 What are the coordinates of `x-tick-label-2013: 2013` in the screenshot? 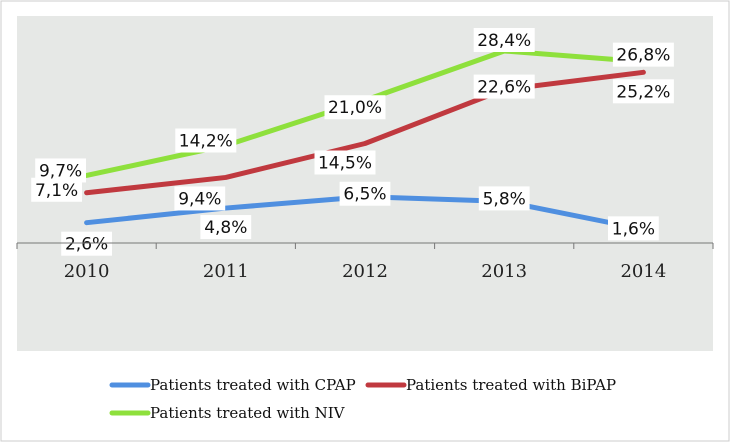 It's located at (504, 271).